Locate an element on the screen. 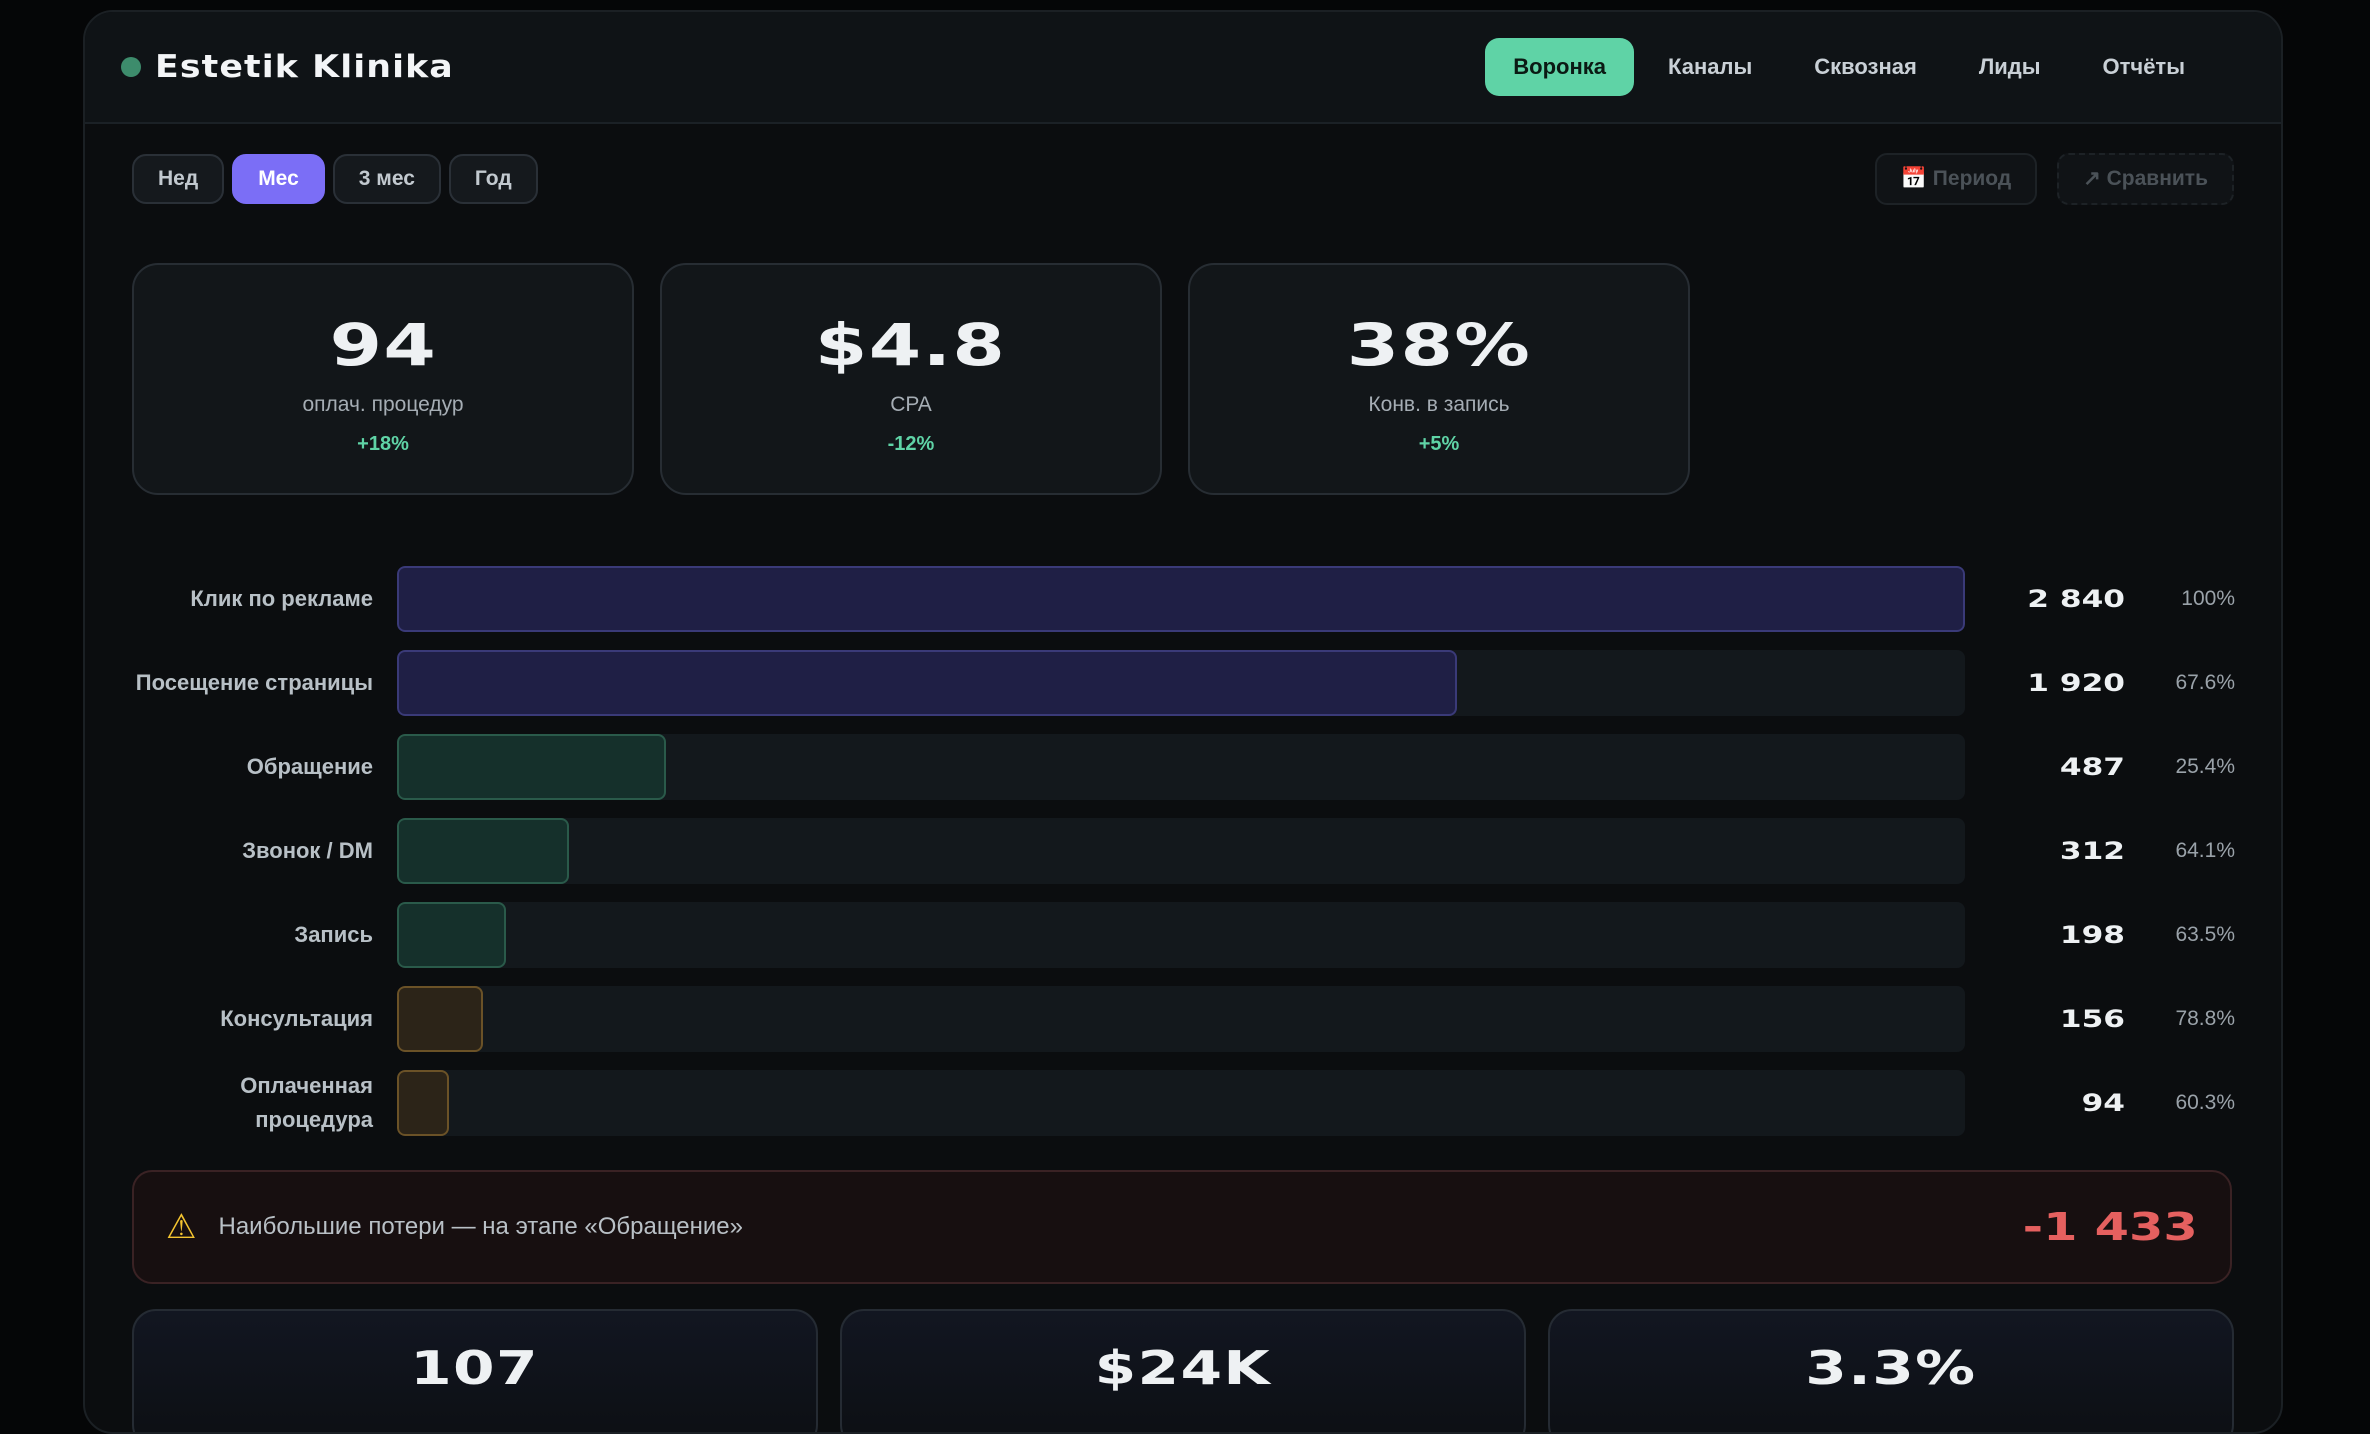 The image size is (2370, 1434). funnel-count: 198 is located at coordinates (2092, 935).